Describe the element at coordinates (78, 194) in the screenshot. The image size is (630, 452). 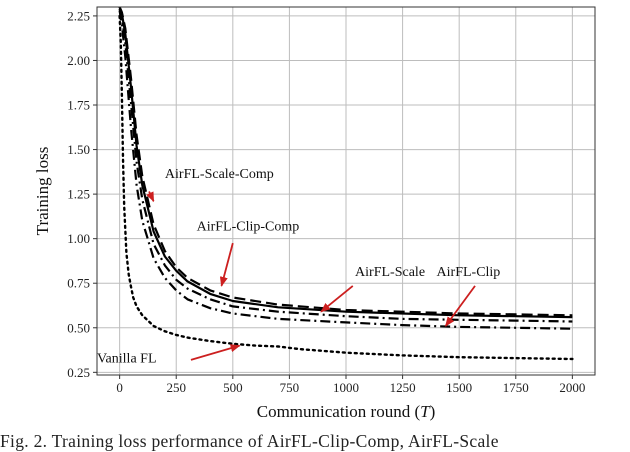
I see `y-tick-label: 1.25` at that location.